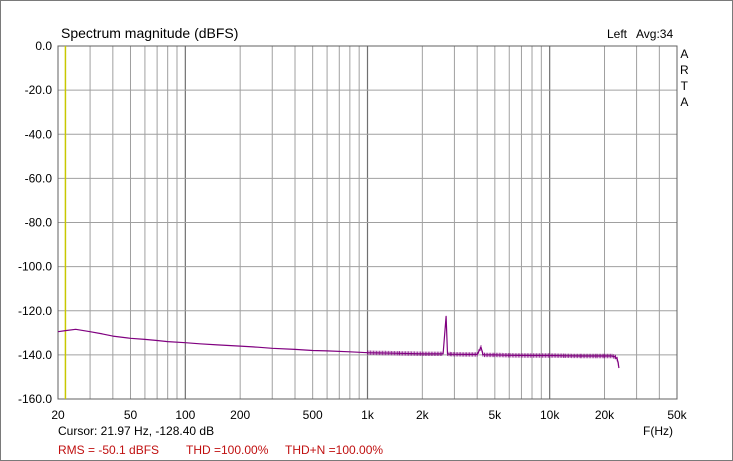  What do you see at coordinates (150, 33) in the screenshot?
I see `chart-title: Spectrum magnitude (dBFS)` at bounding box center [150, 33].